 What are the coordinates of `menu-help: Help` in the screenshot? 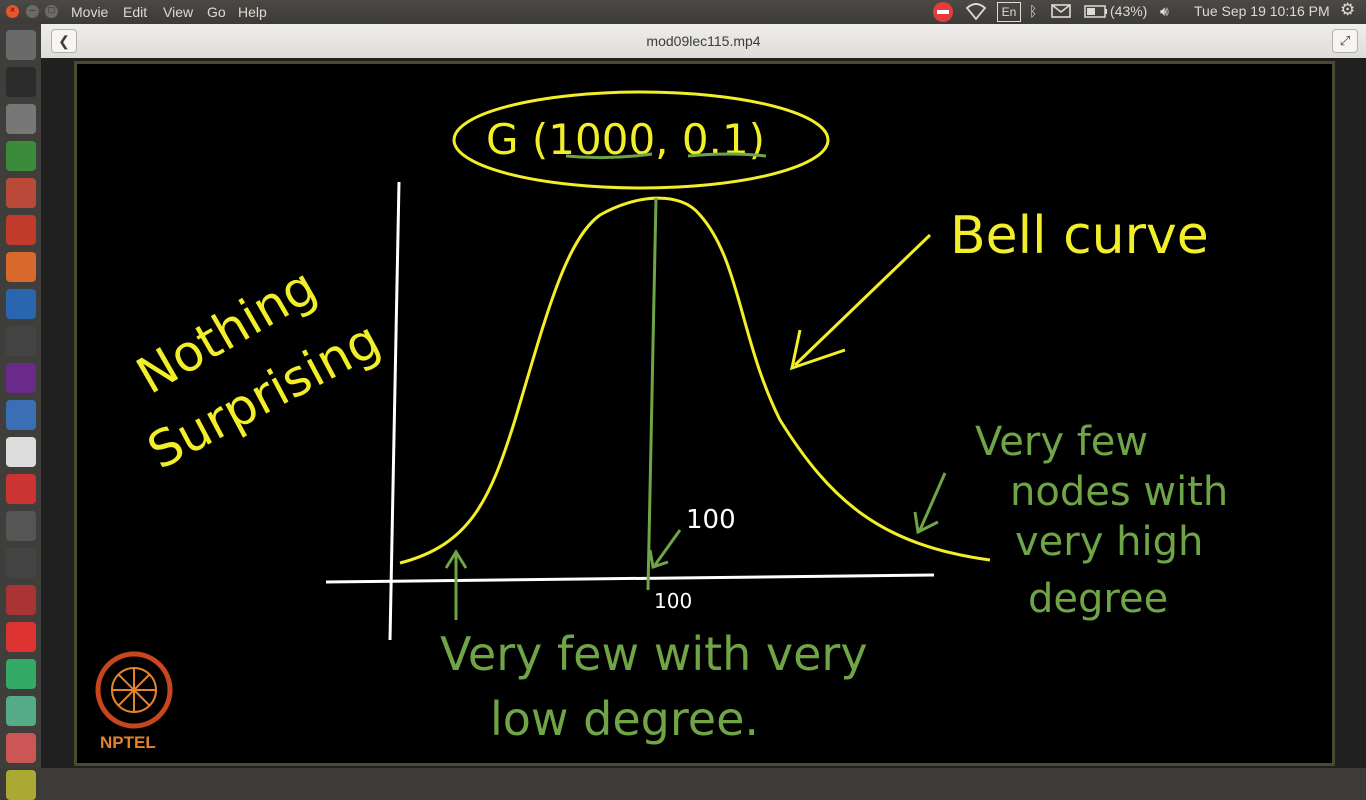 It's located at (252, 12).